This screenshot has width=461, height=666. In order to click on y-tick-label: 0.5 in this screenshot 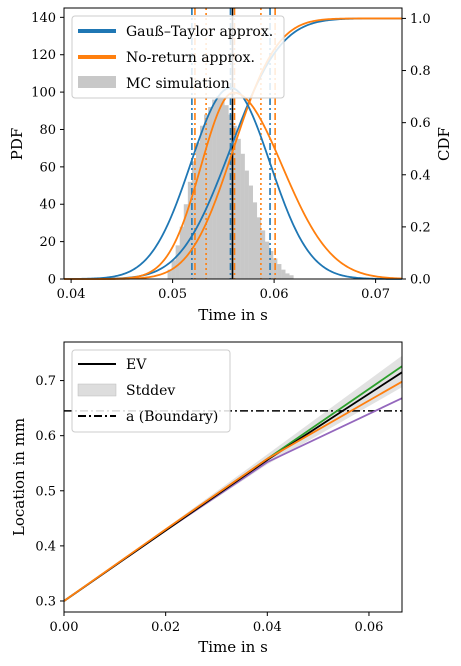, I will do `click(45, 491)`.